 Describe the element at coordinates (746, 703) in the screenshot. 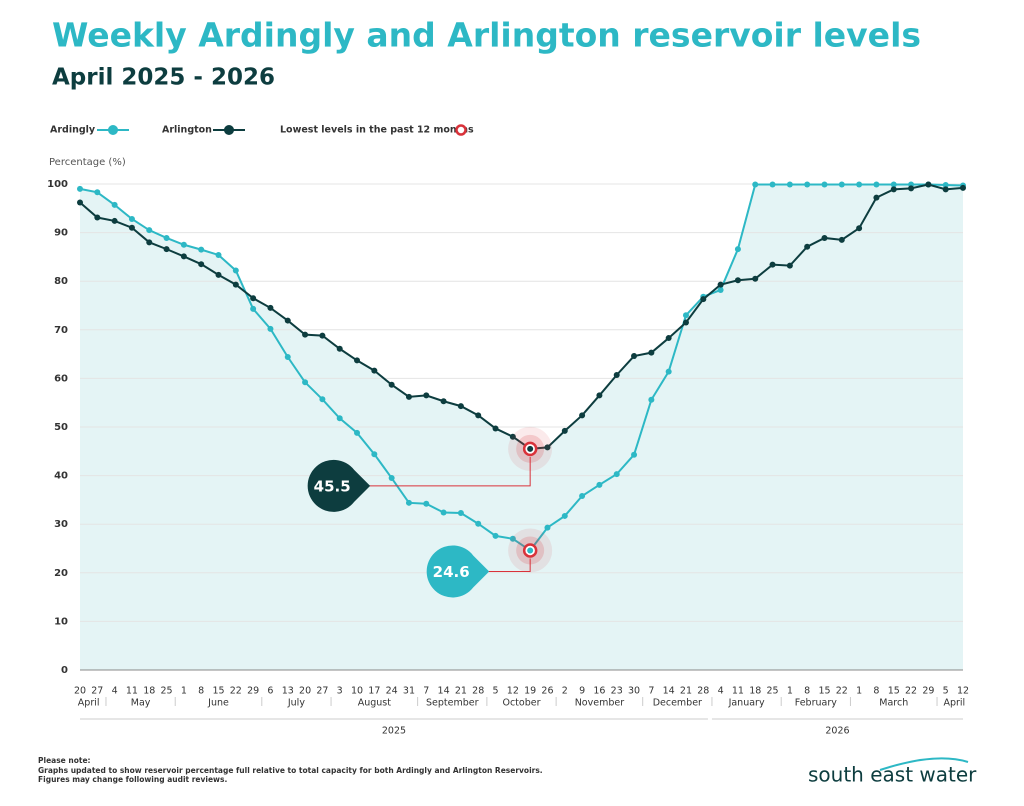

I see `month-label: January` at that location.